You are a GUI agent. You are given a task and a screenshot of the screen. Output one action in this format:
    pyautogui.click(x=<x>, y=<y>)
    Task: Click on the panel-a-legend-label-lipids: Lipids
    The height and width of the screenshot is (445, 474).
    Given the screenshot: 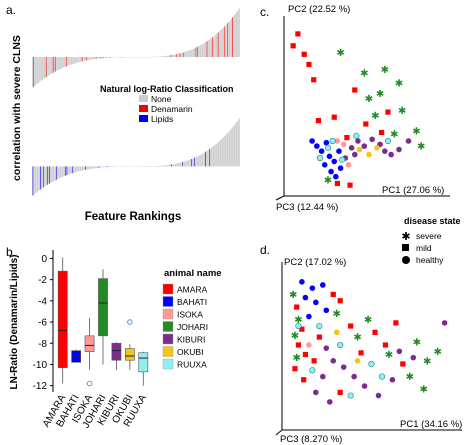 What is the action you would take?
    pyautogui.click(x=162, y=119)
    